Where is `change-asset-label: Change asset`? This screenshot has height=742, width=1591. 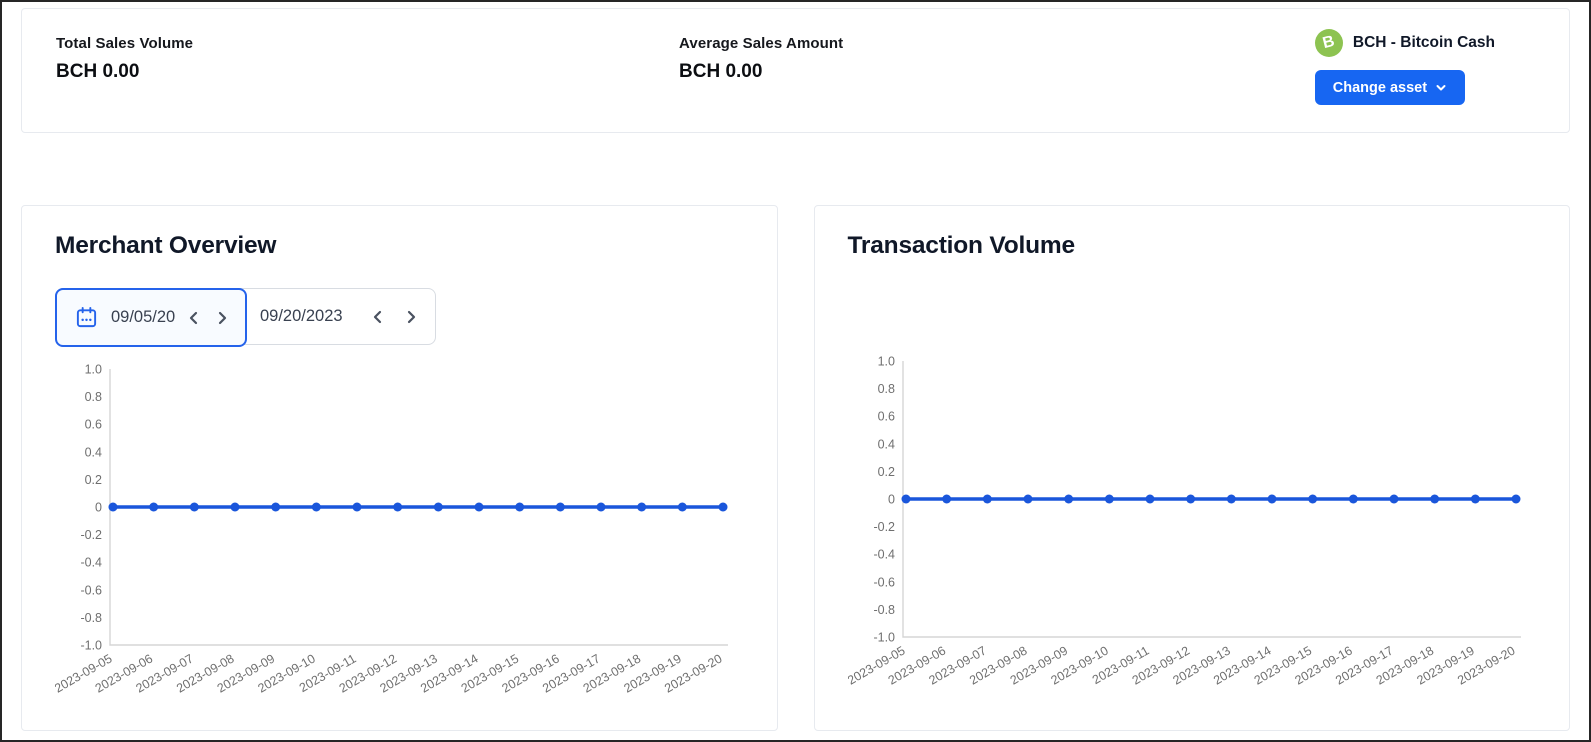 change-asset-label: Change asset is located at coordinates (1380, 87).